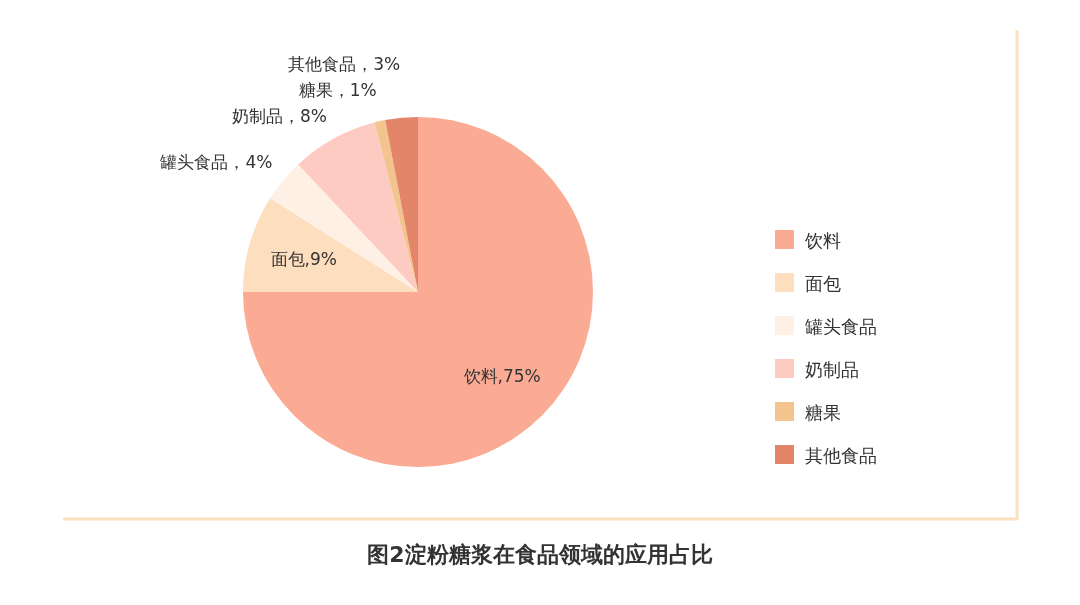  Describe the element at coordinates (303, 258) in the screenshot. I see `data-label: 面包,9%` at that location.